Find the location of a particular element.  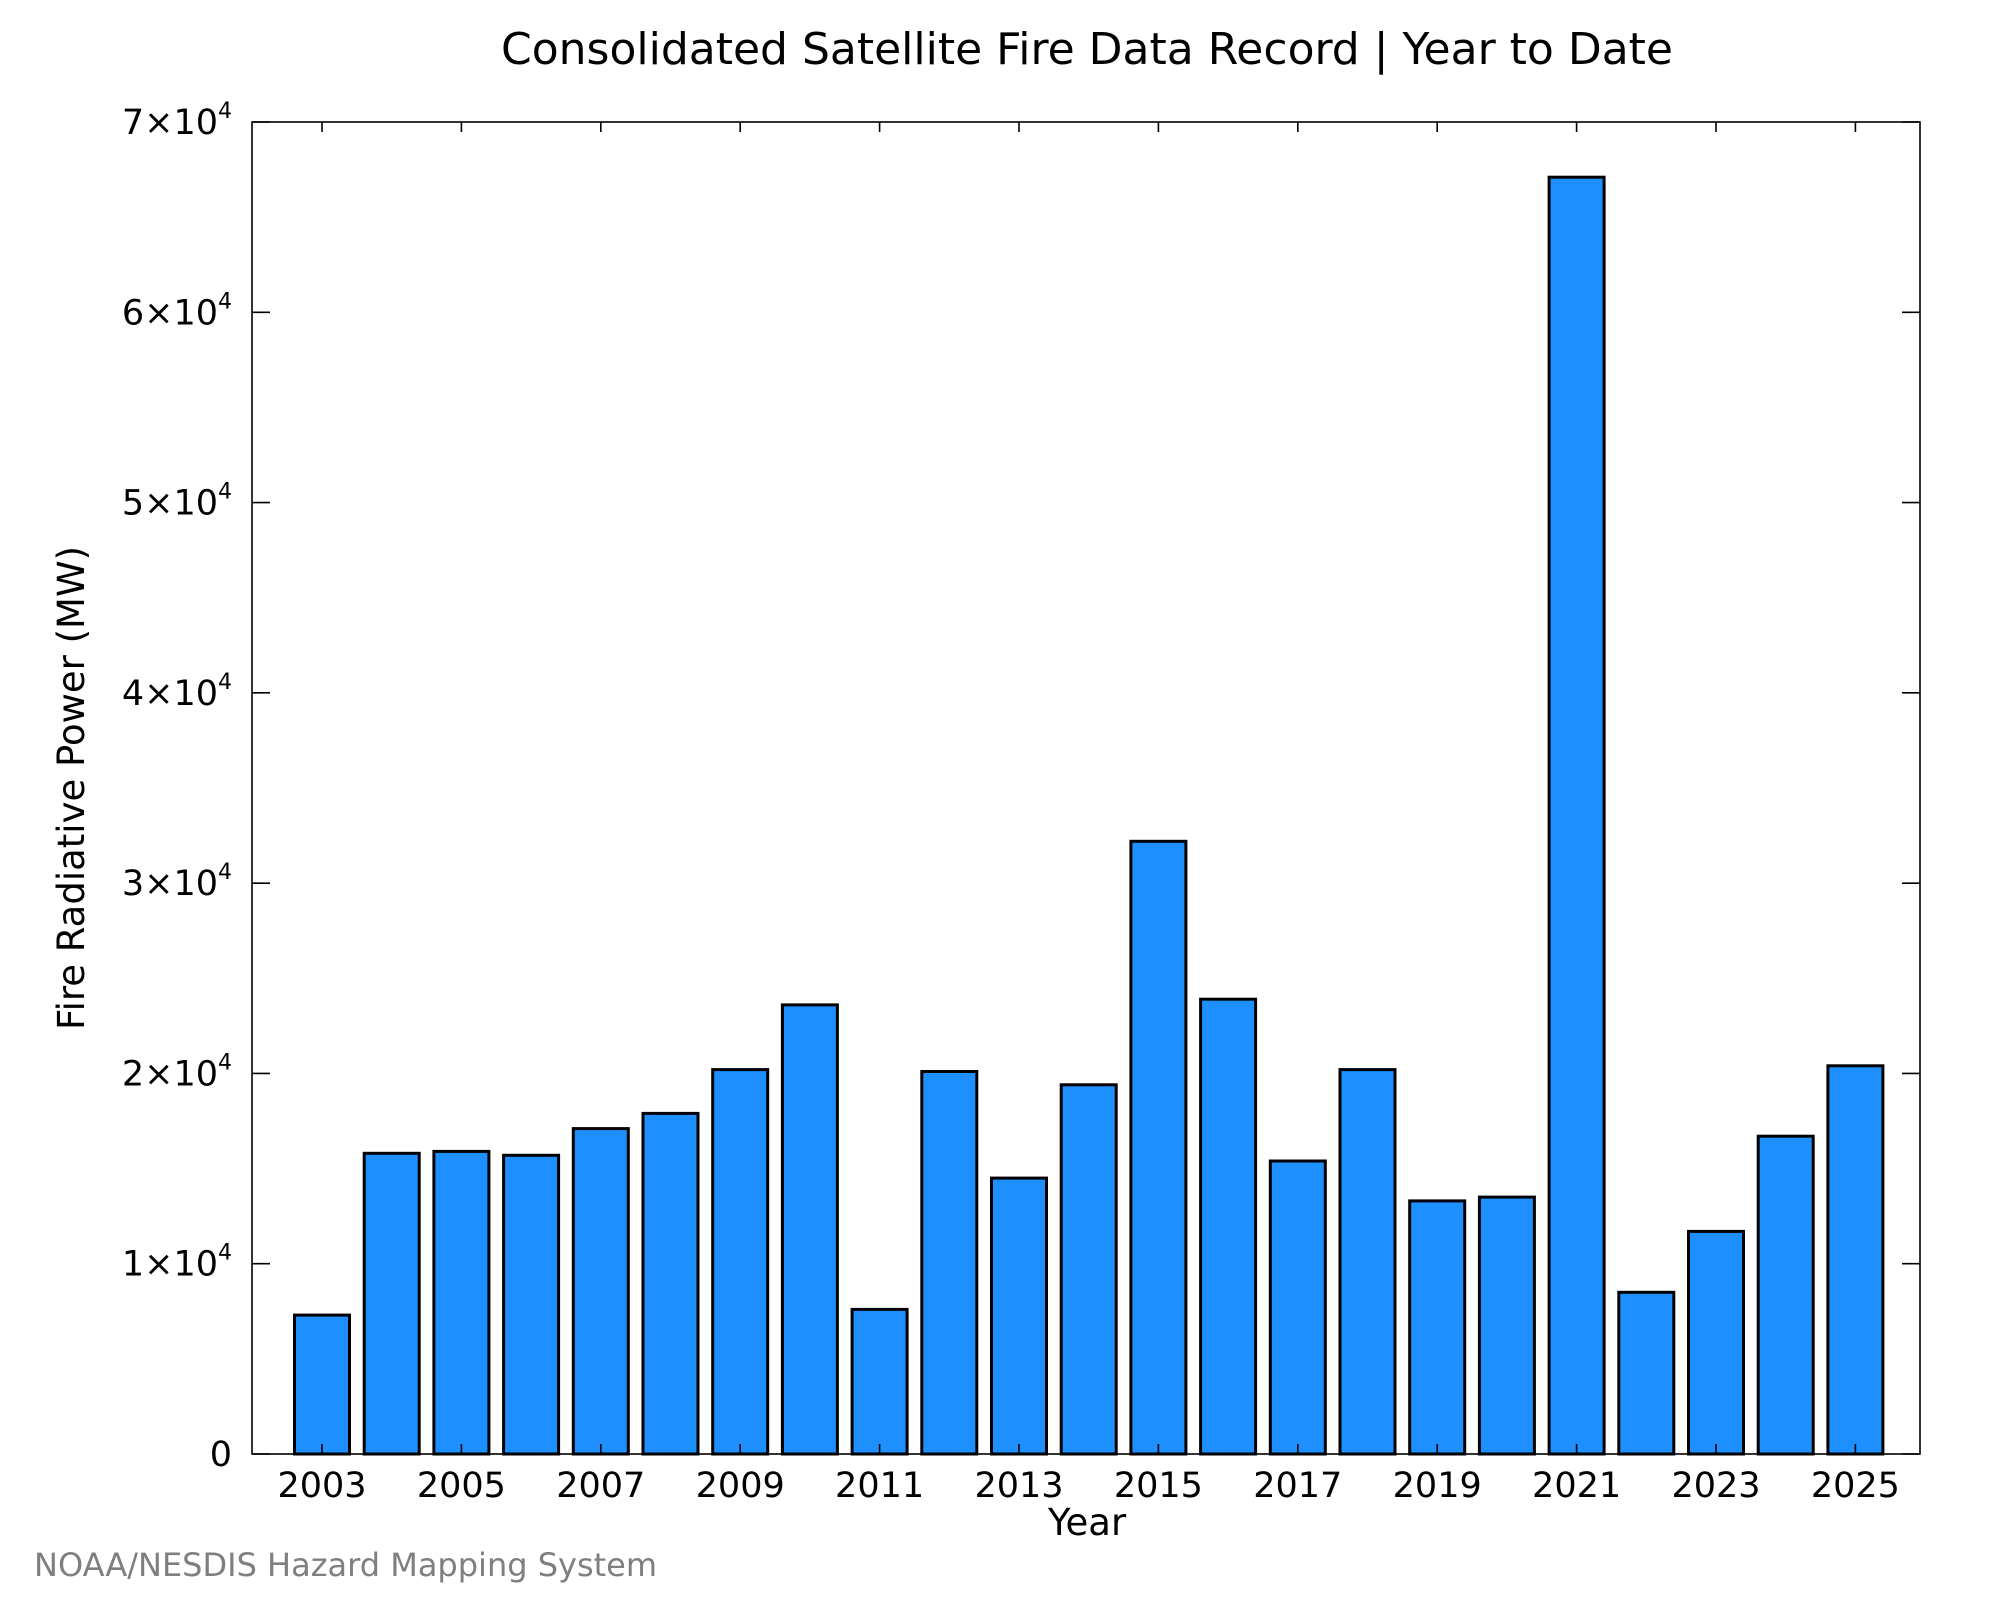

x-tick-label: 2015 is located at coordinates (1158, 1486).